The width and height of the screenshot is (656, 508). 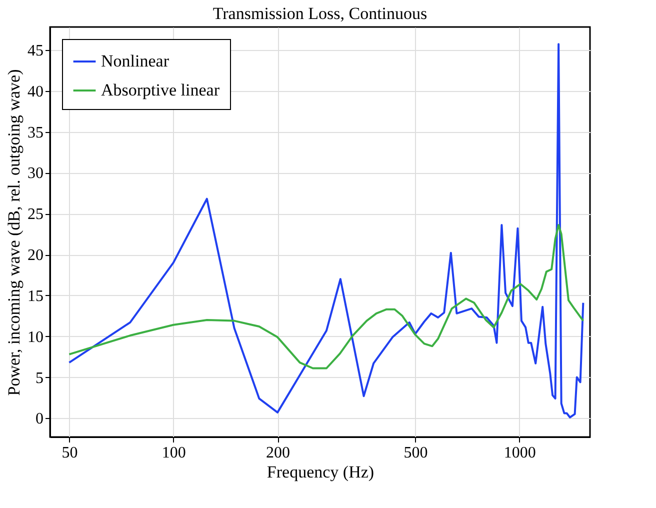 I want to click on y-tick-label: 5, so click(x=40, y=378).